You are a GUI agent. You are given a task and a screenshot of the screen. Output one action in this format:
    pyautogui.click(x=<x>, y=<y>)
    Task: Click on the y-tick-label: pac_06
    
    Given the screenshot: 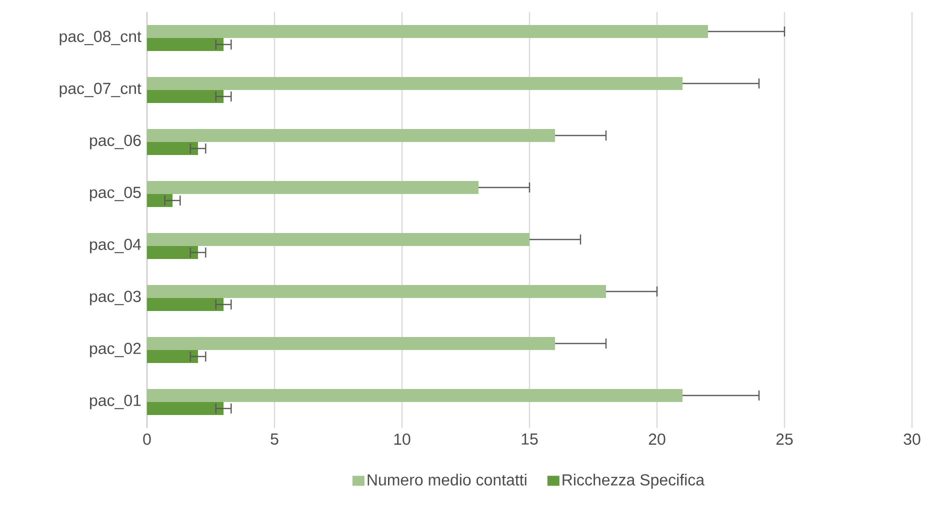 What is the action you would take?
    pyautogui.click(x=115, y=142)
    